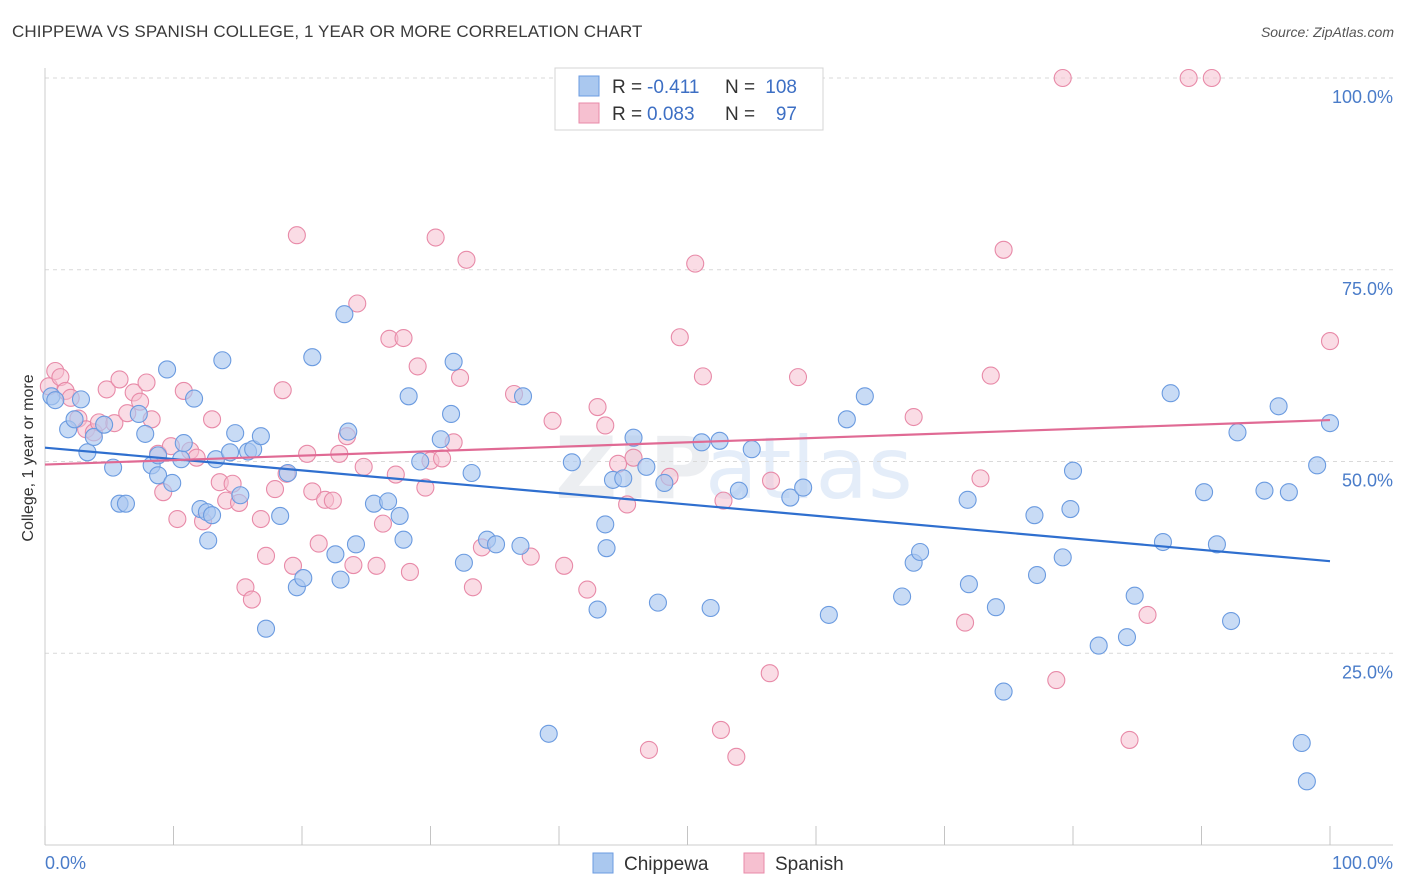 The width and height of the screenshot is (1406, 892). What do you see at coordinates (734, 469) in the screenshot?
I see `watermark: ZIP atlas` at bounding box center [734, 469].